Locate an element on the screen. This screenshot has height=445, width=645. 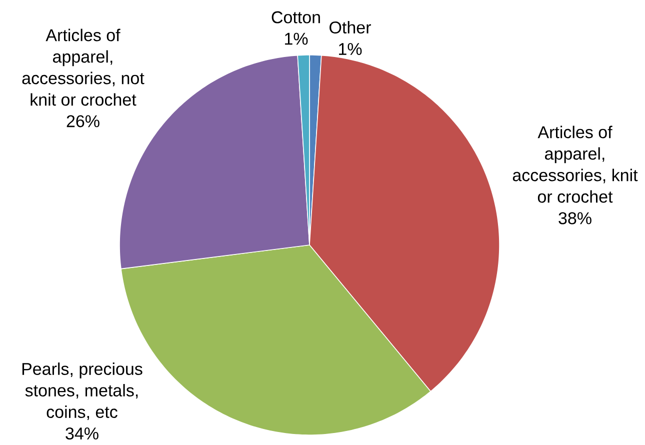
slice-label: Cotton is located at coordinates (296, 17).